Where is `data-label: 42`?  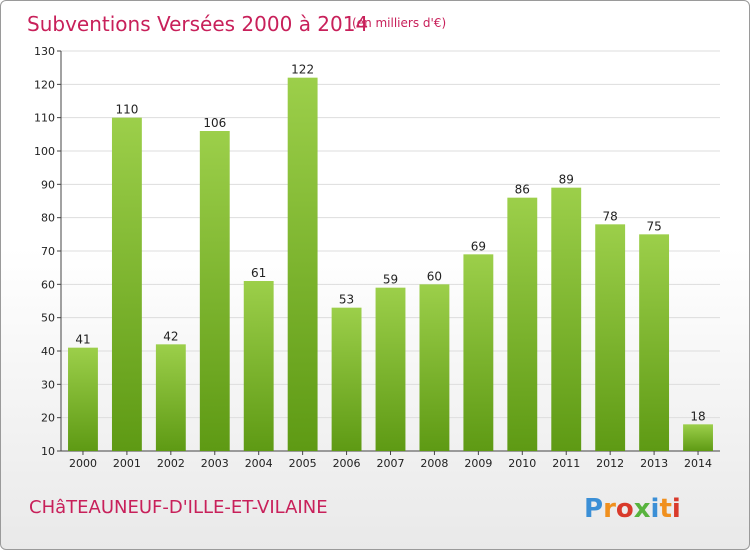 data-label: 42 is located at coordinates (170, 336).